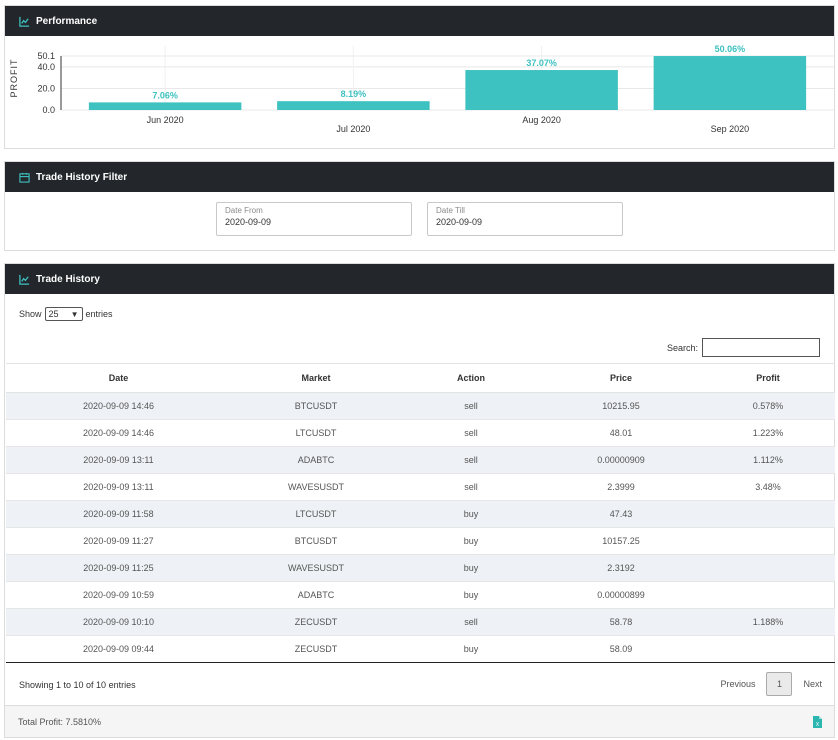  Describe the element at coordinates (768, 406) in the screenshot. I see `cell-profit: 0.578%` at that location.